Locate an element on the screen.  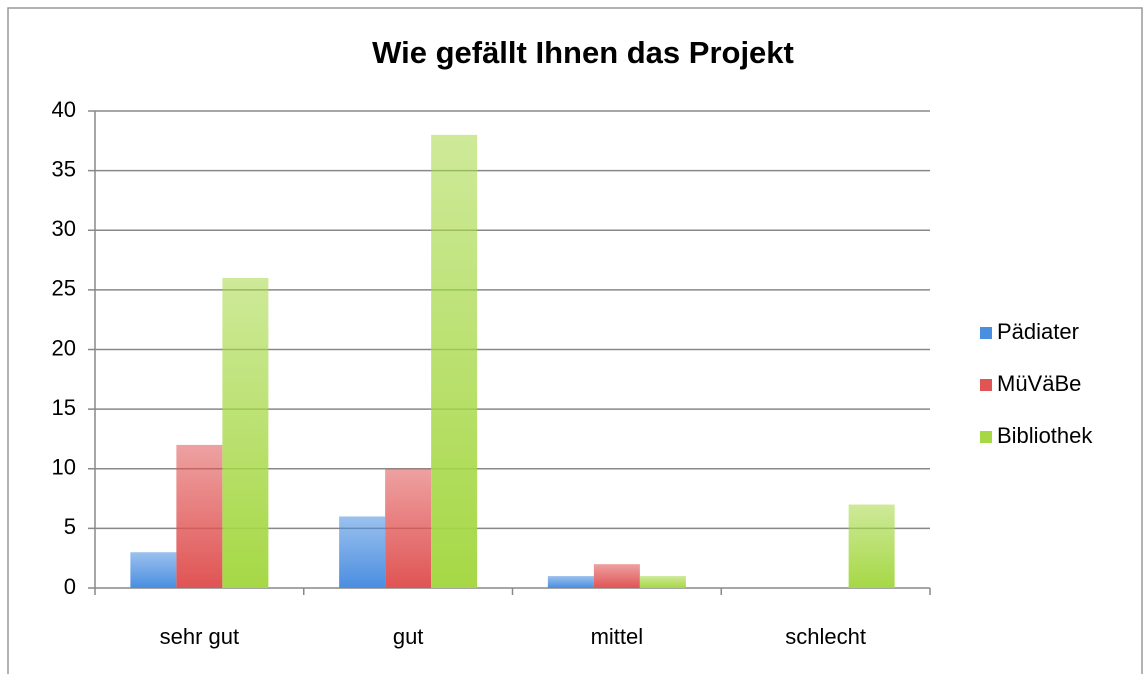
x-tick-label: gut is located at coordinates (408, 636).